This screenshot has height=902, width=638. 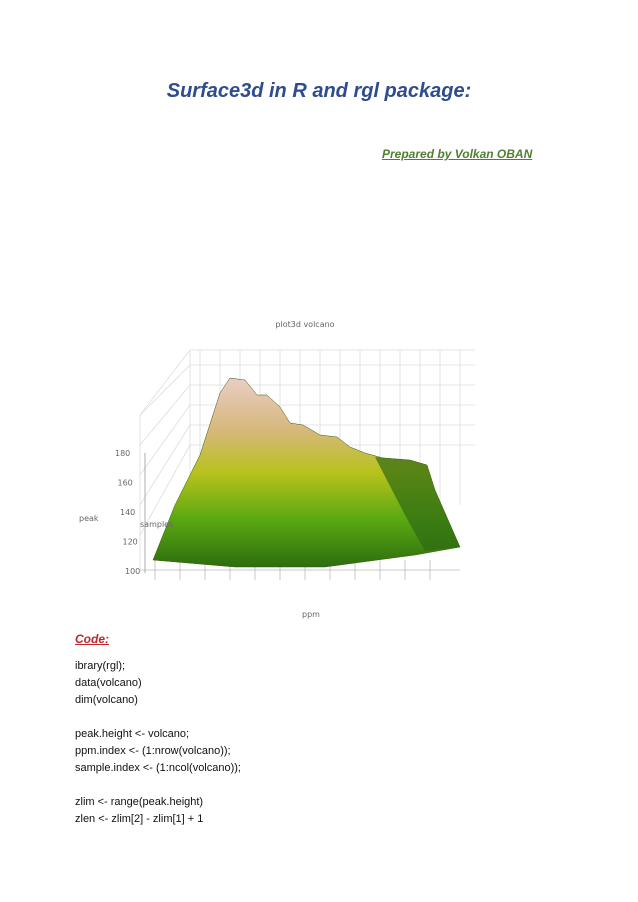 What do you see at coordinates (319, 91) in the screenshot?
I see `title: Surface3d in R and rgl package:` at bounding box center [319, 91].